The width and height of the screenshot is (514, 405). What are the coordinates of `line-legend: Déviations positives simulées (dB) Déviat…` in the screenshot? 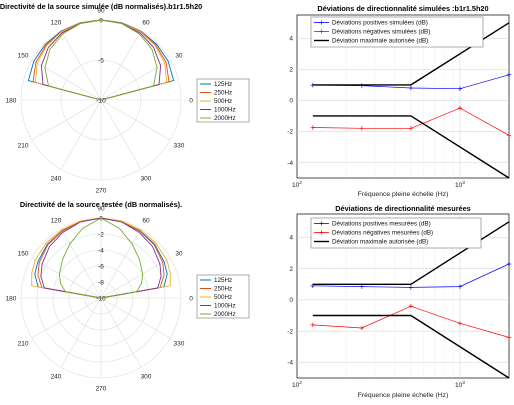 It's located at (397, 32).